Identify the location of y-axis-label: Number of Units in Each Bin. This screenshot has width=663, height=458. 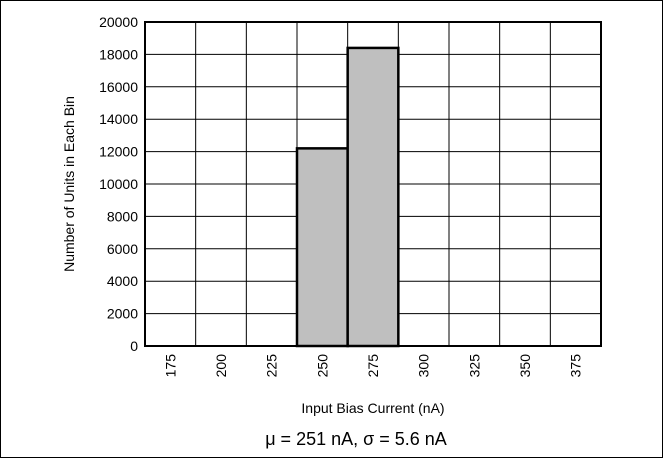
(69, 184).